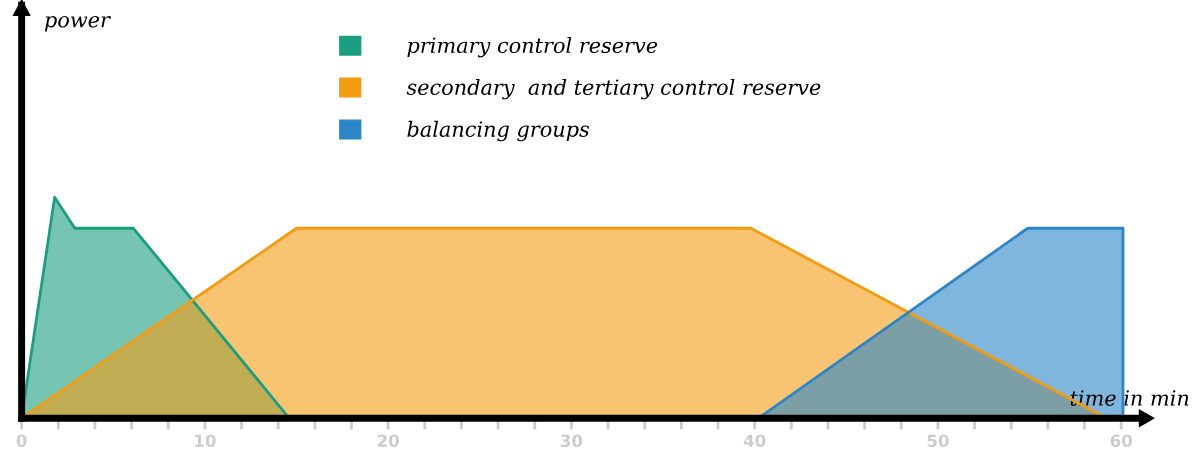 The image size is (1202, 472). I want to click on text: power, so click(78, 24).